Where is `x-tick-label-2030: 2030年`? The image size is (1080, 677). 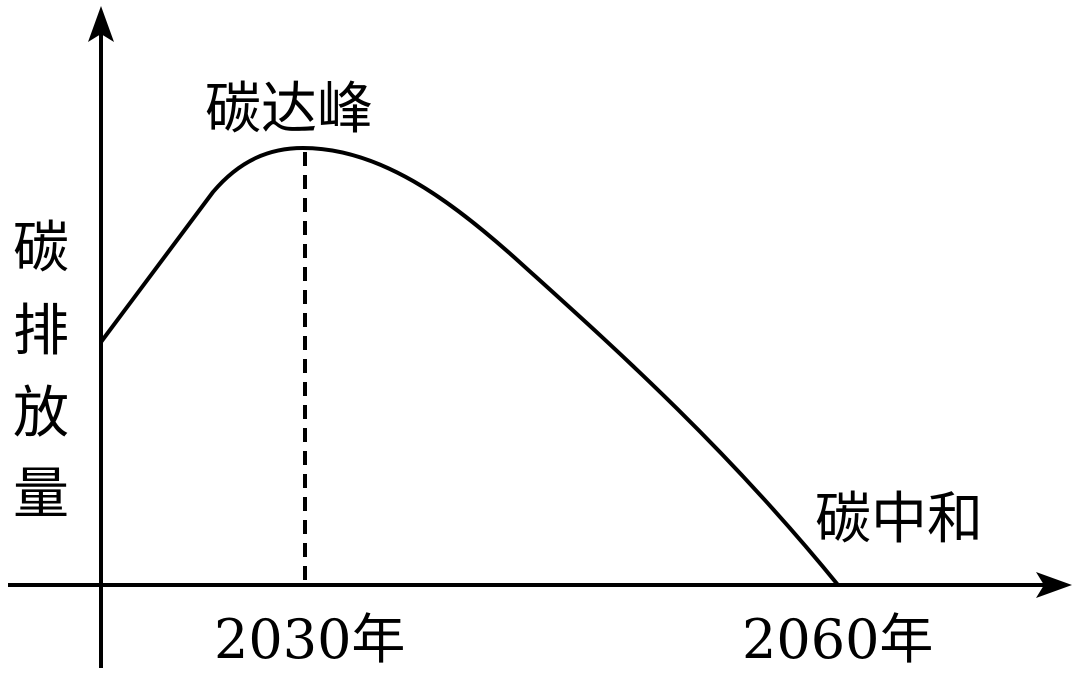 x-tick-label-2030: 2030年 is located at coordinates (309, 639).